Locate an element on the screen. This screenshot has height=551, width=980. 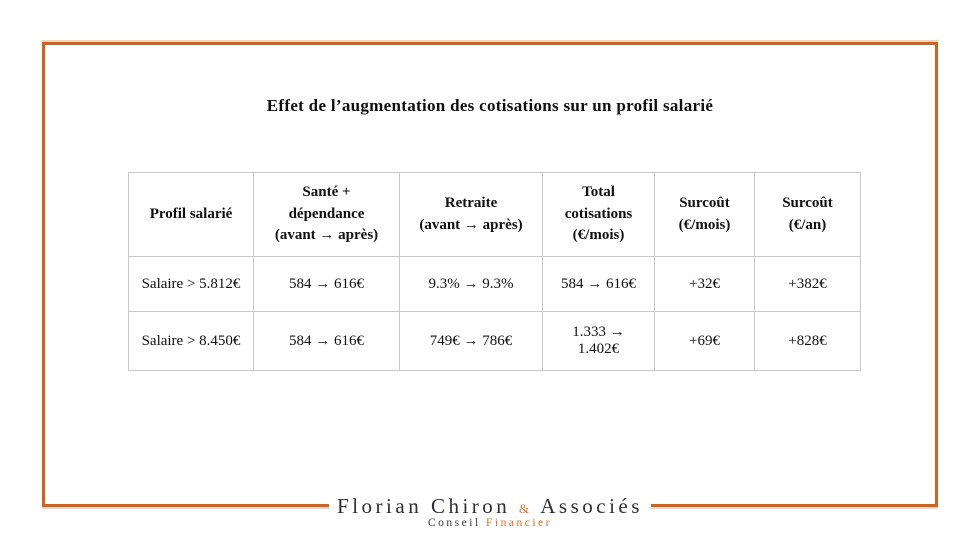
tagline-conseil: Conseil is located at coordinates (454, 523).